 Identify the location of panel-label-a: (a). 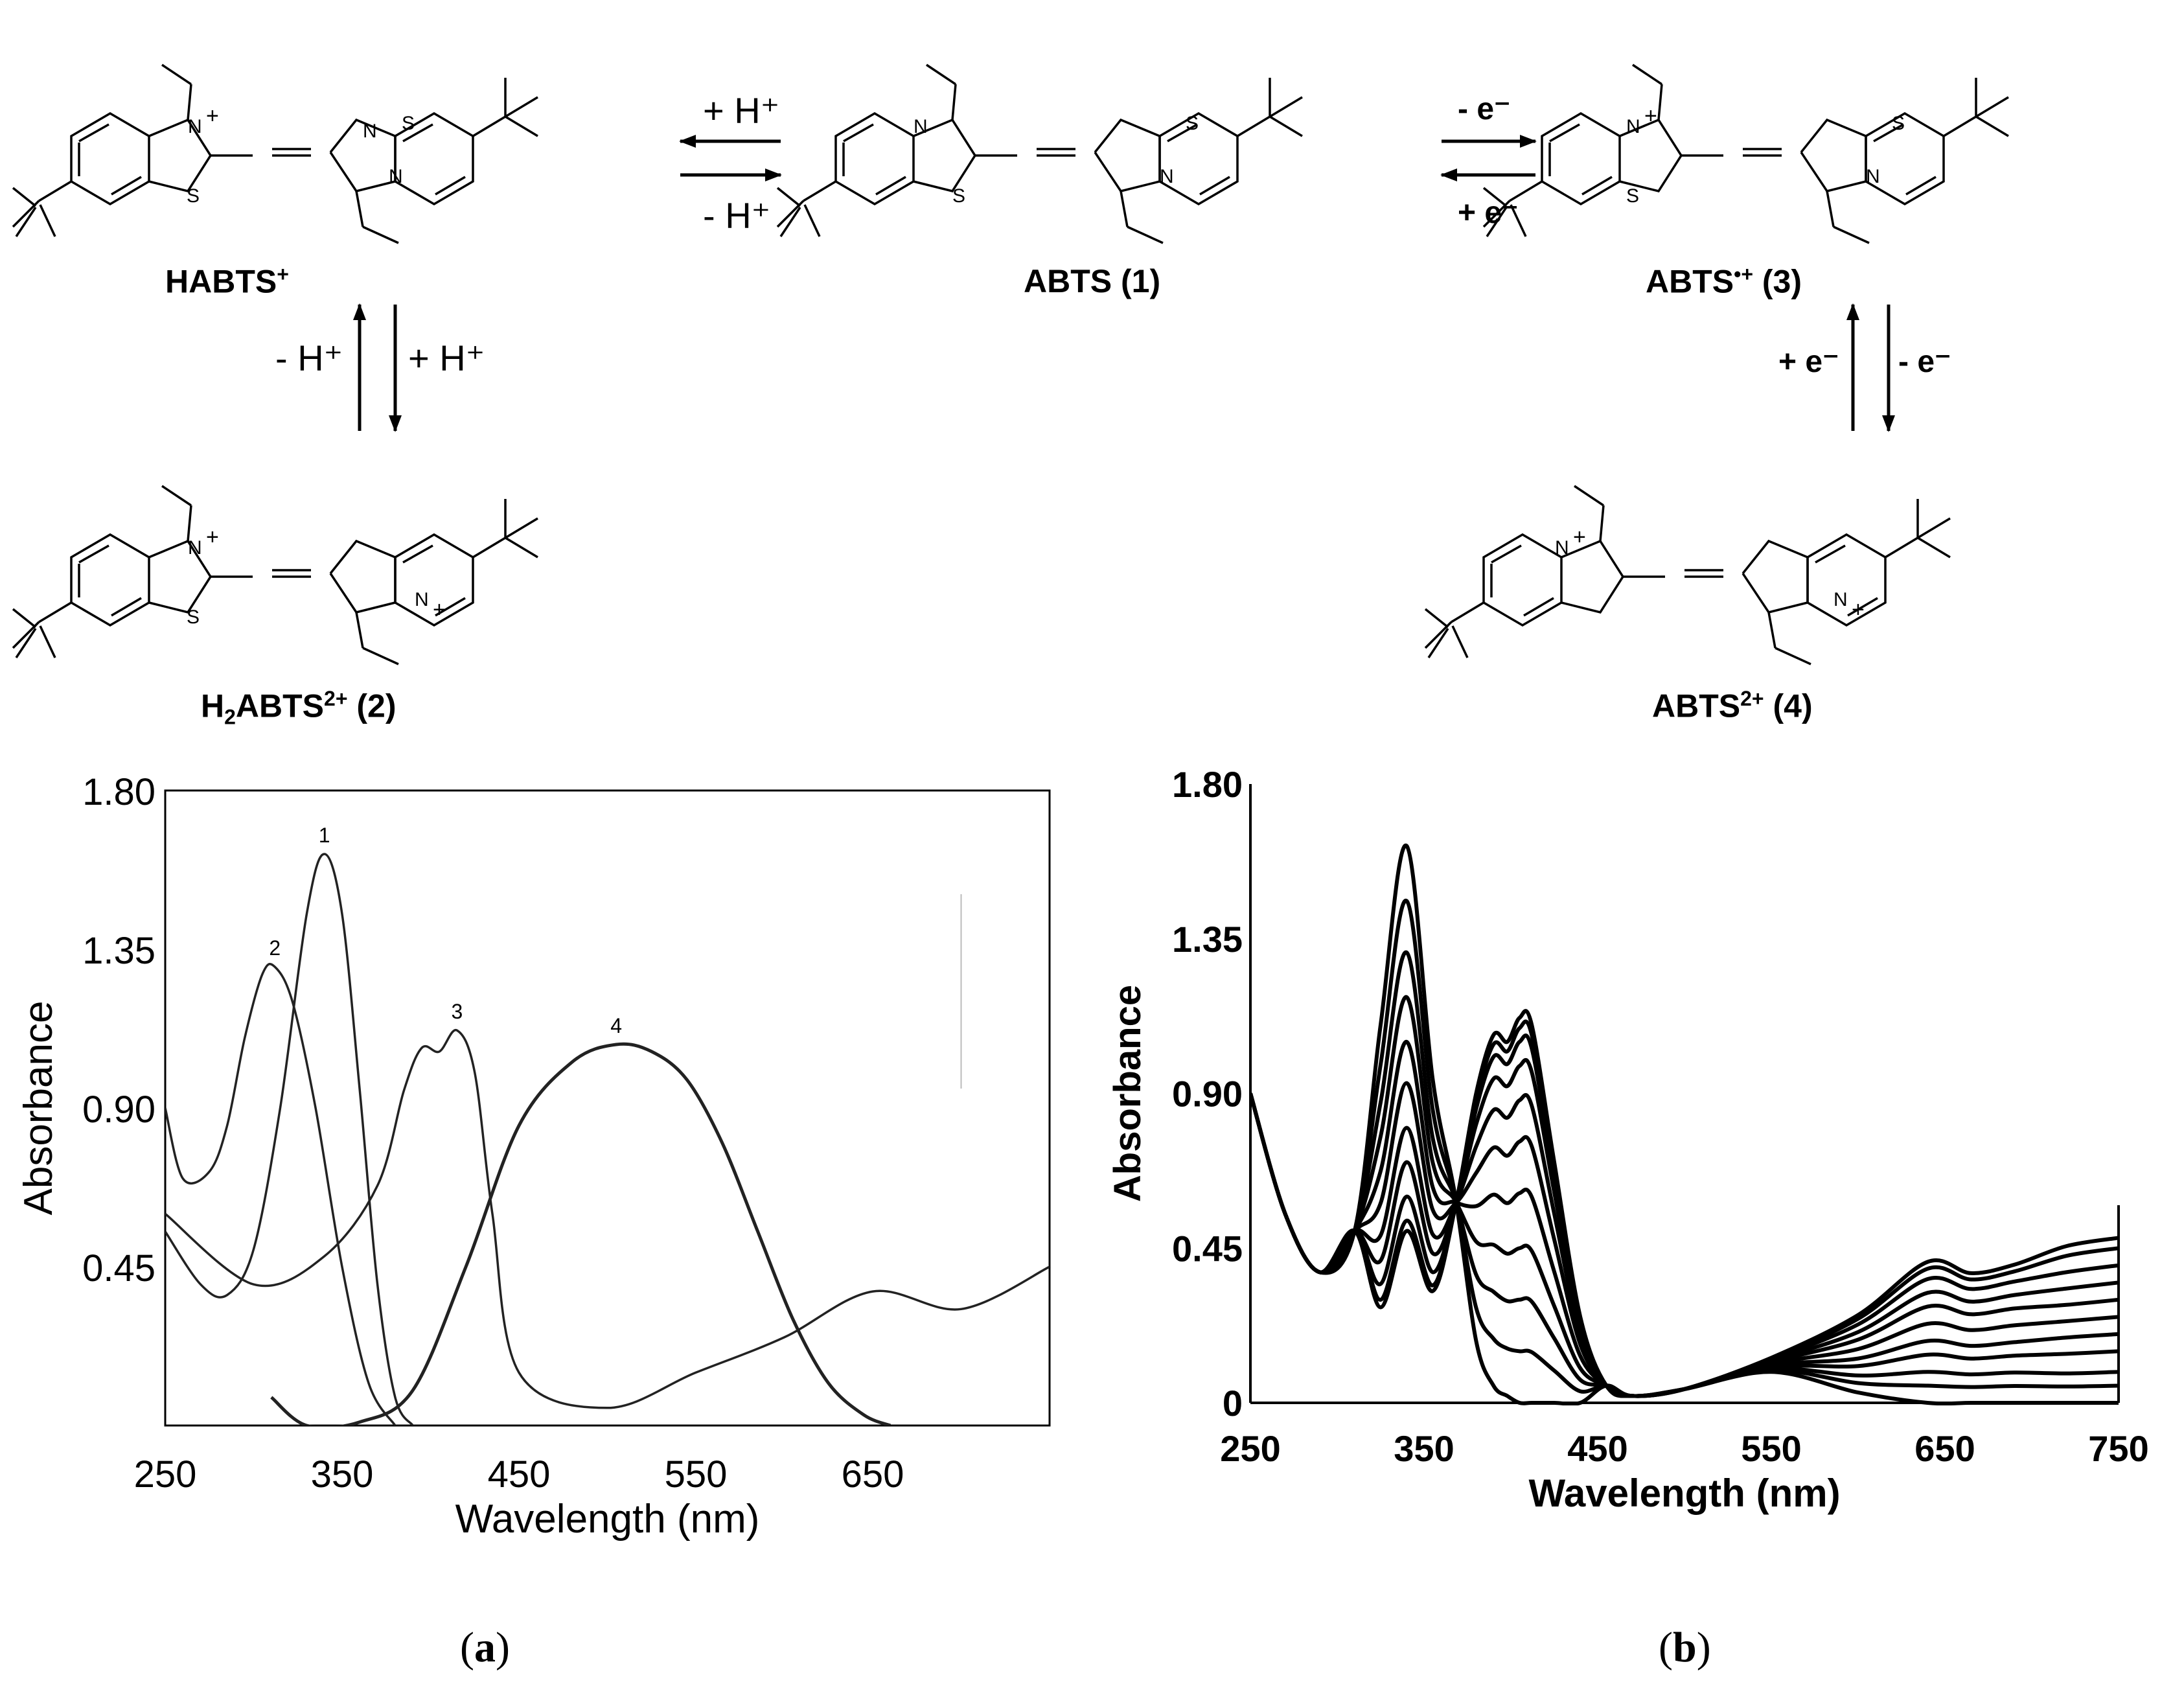
(485, 1647).